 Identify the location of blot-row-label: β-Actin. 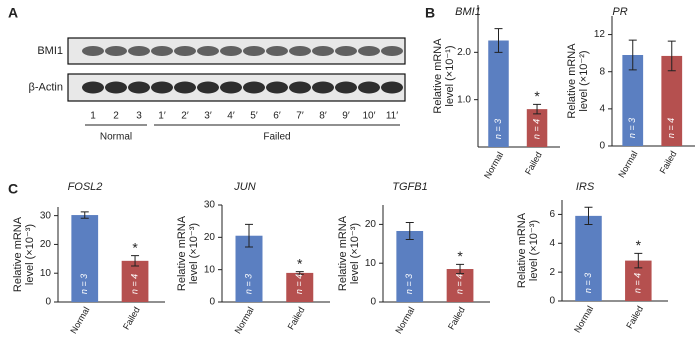
(46, 87).